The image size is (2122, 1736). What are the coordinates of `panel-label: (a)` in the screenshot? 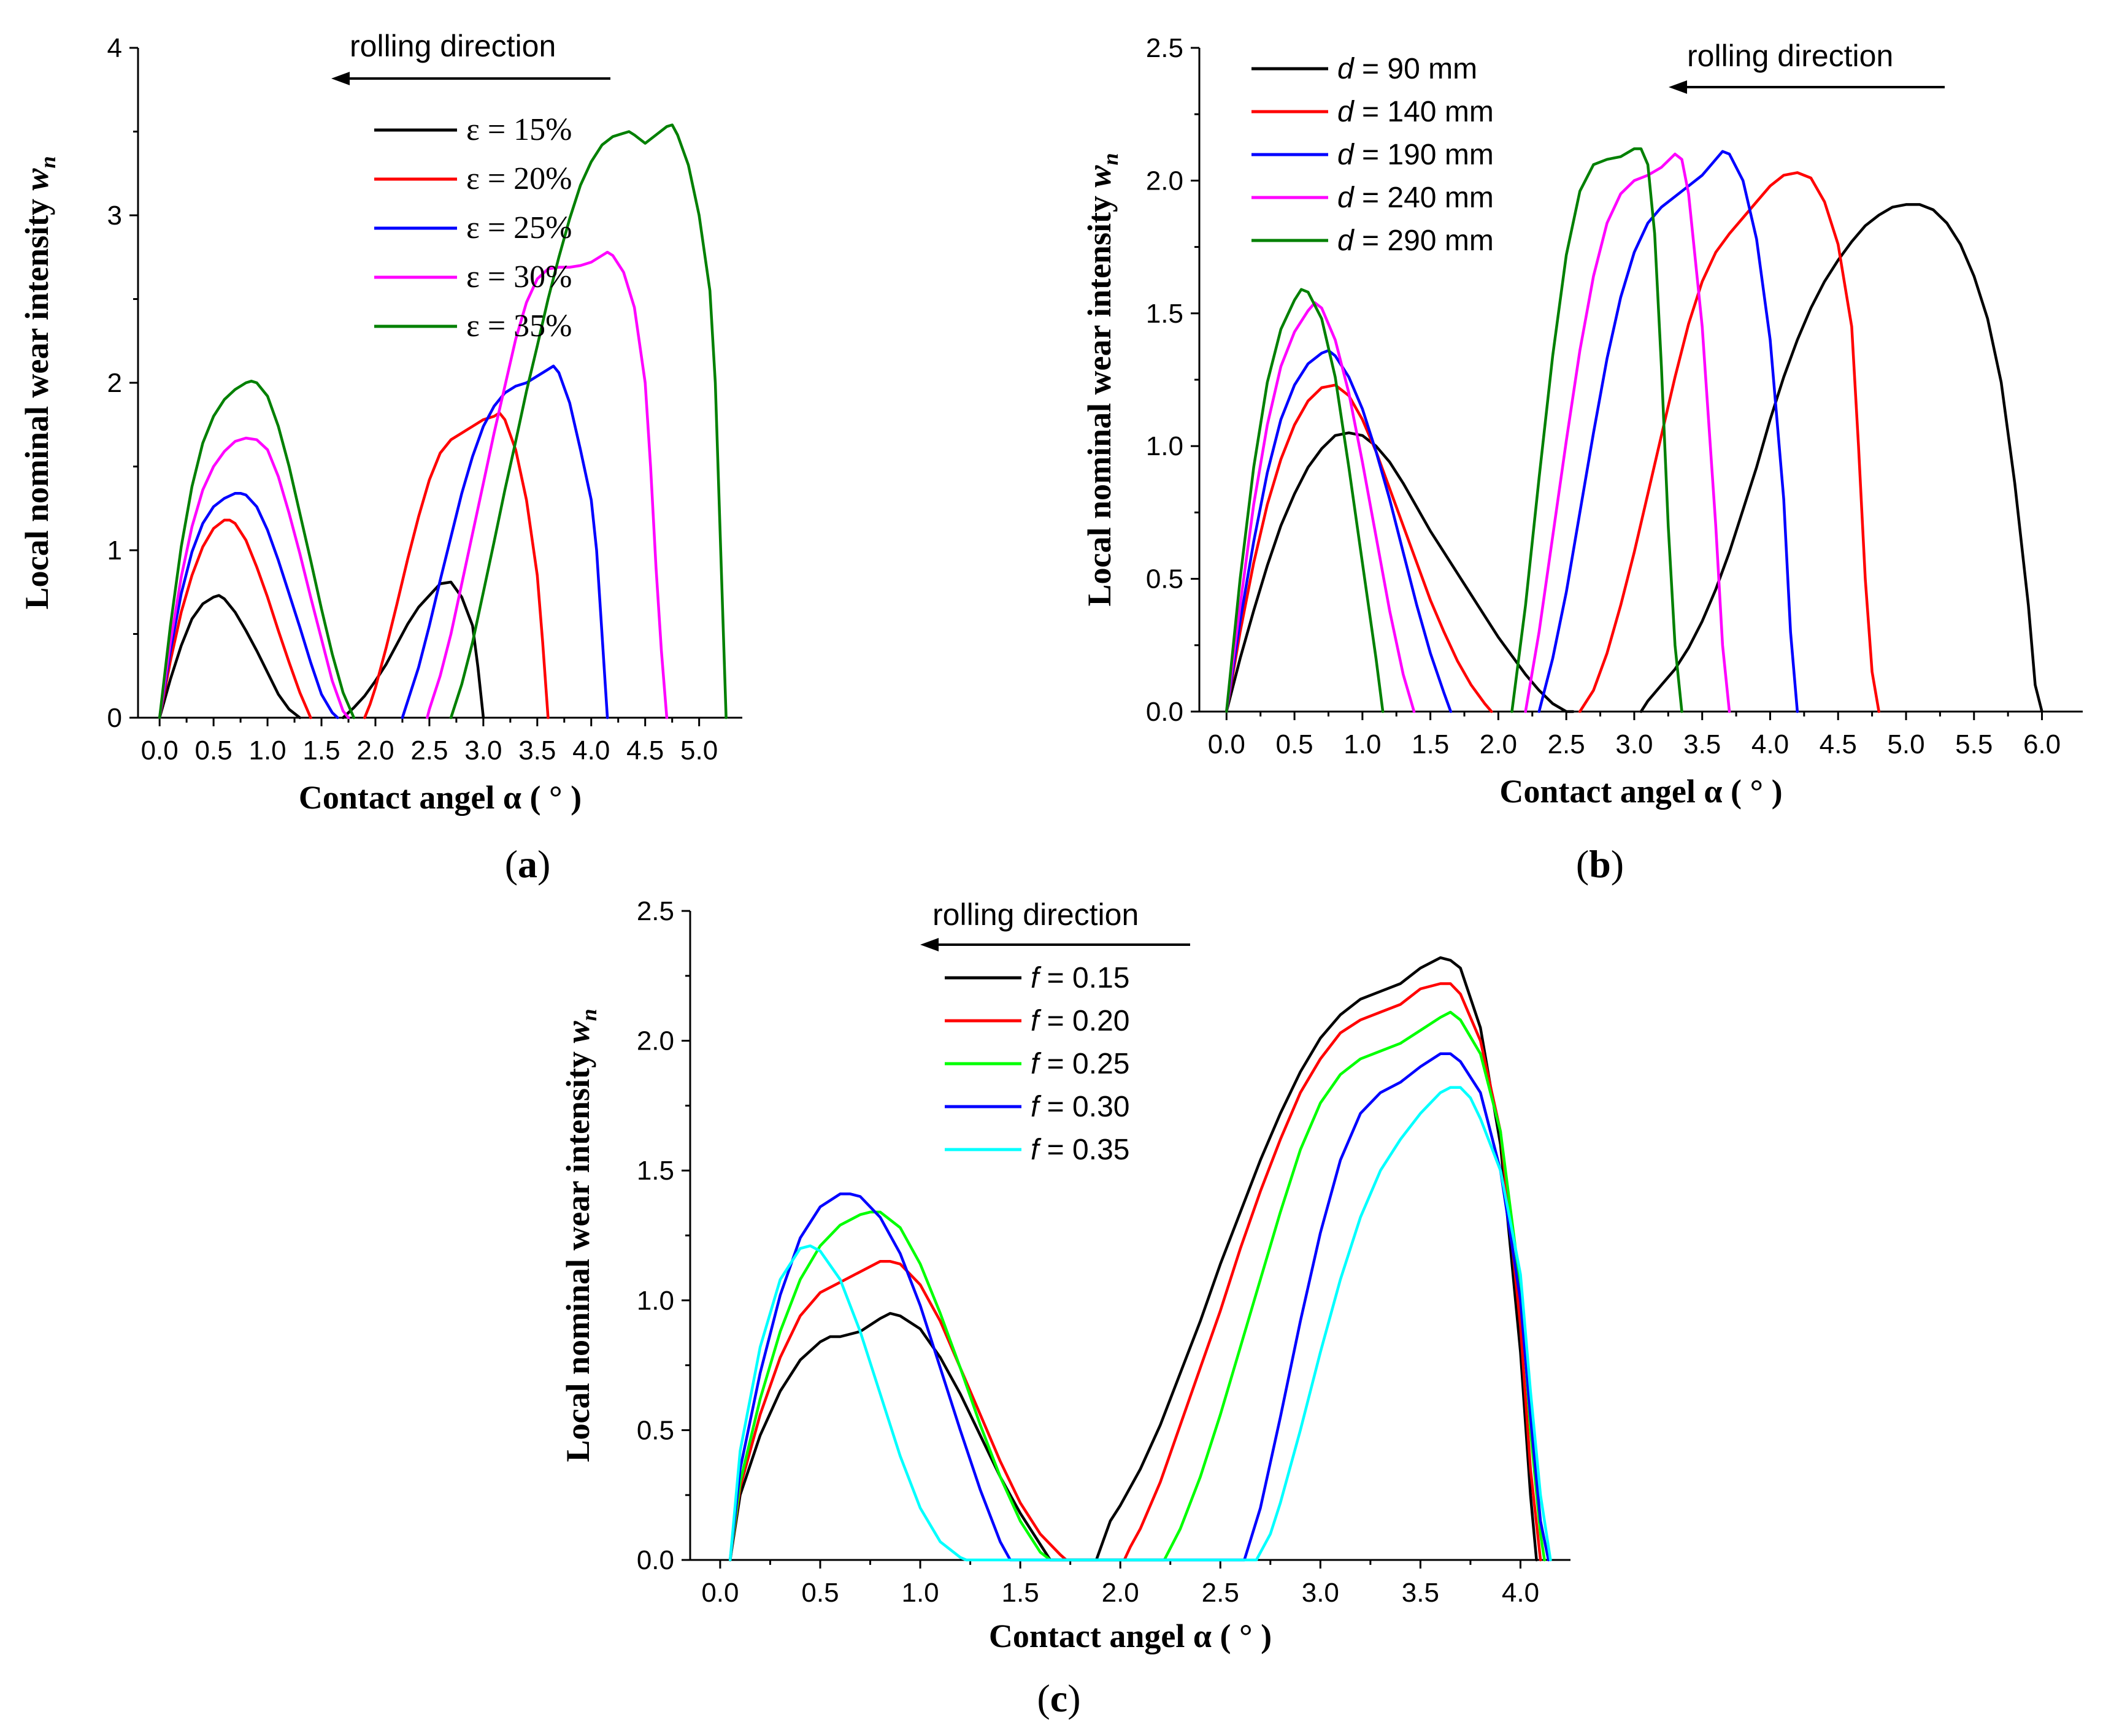 It's located at (528, 864).